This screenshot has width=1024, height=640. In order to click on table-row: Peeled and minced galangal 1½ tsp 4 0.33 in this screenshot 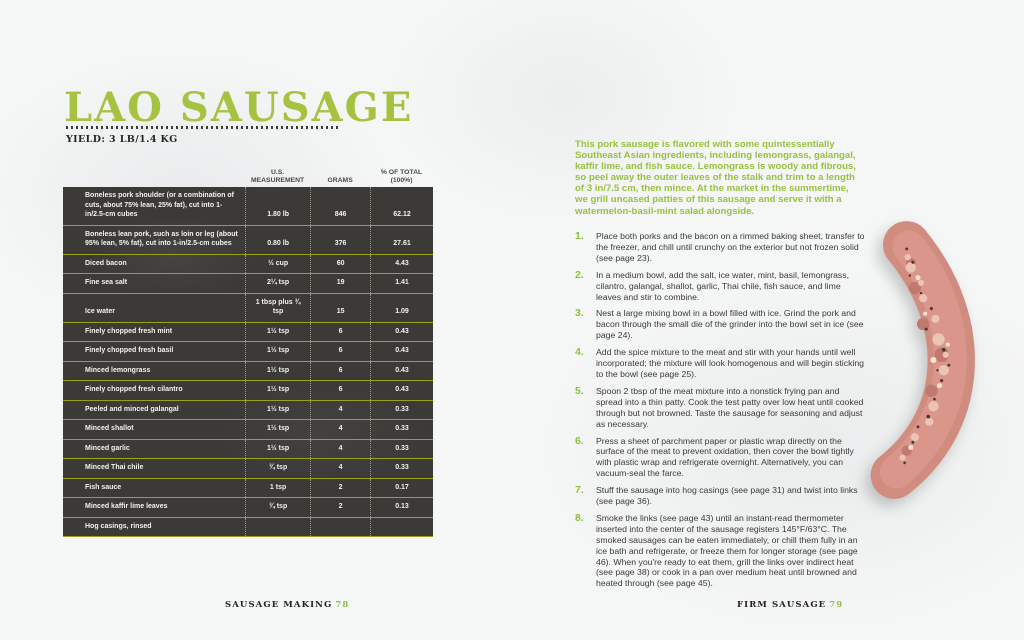, I will do `click(248, 410)`.